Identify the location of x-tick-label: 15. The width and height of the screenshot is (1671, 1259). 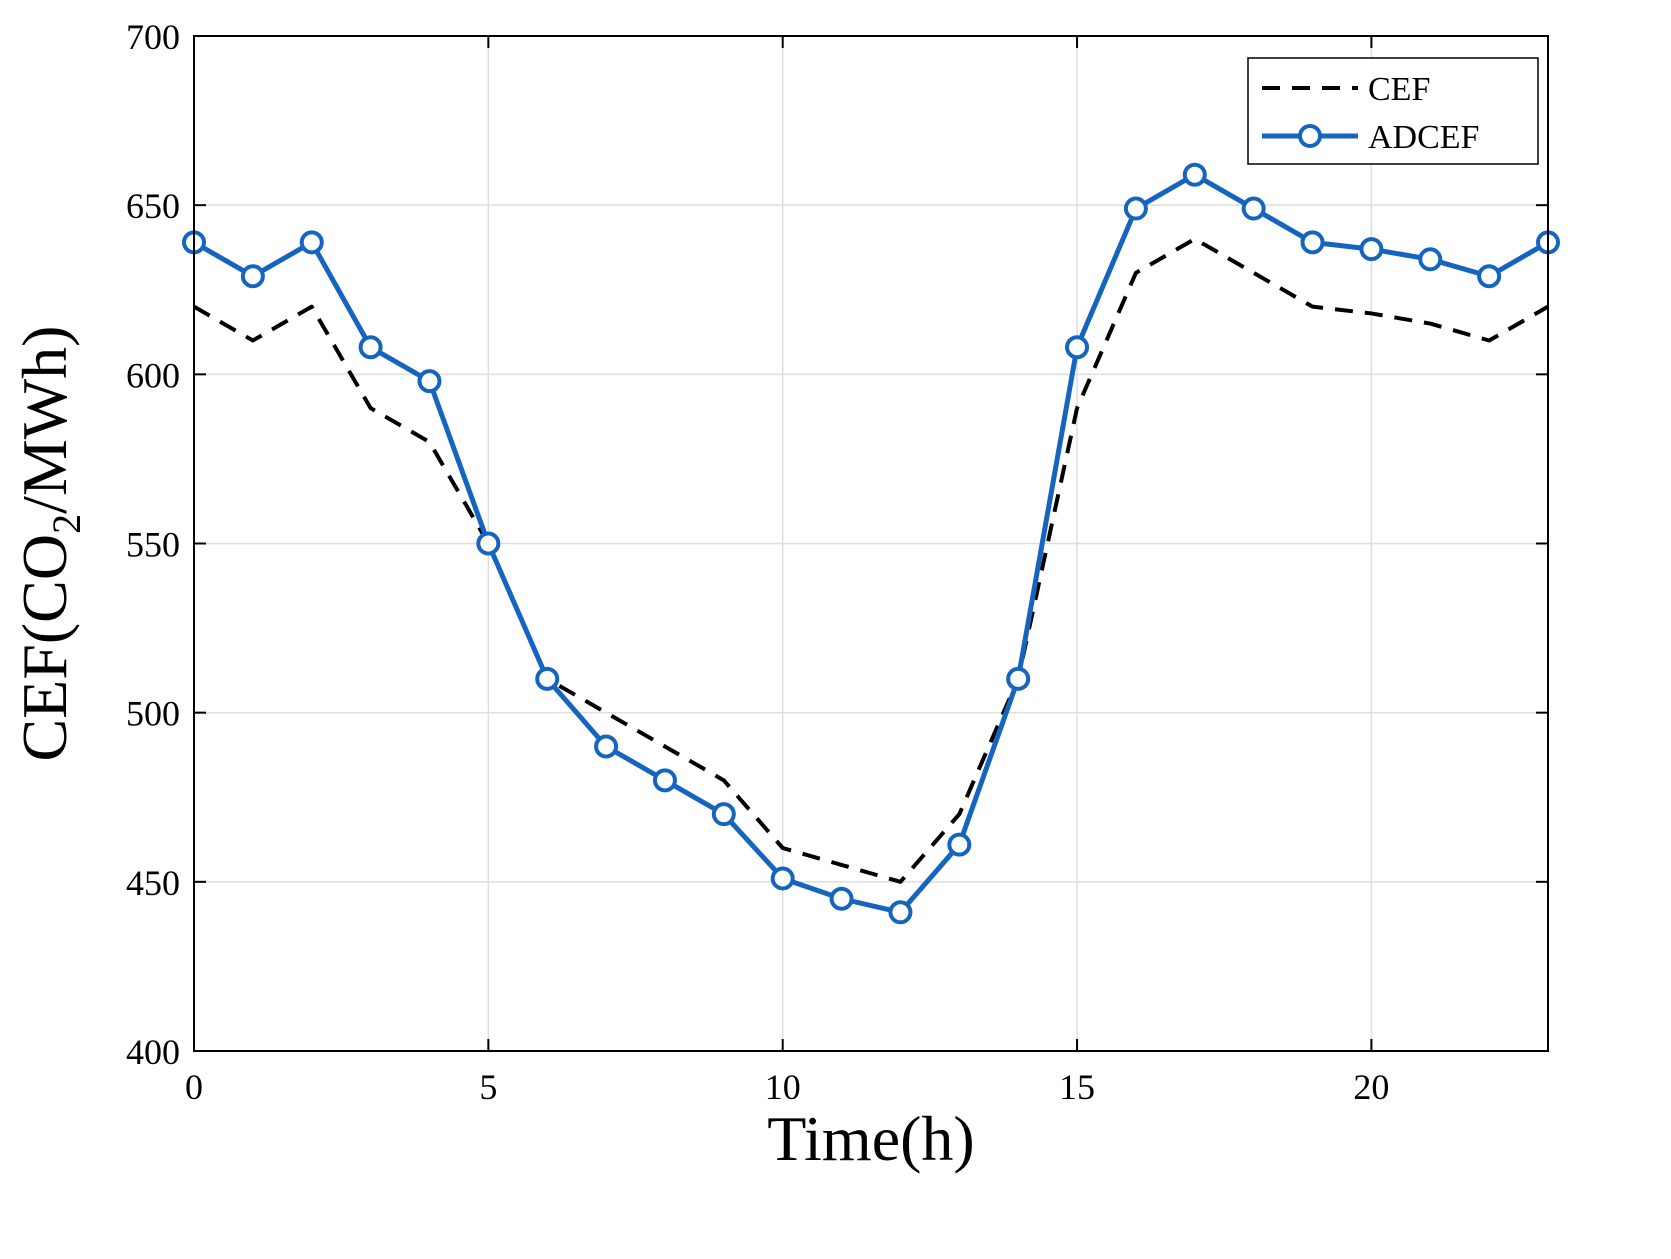
(1077, 1087).